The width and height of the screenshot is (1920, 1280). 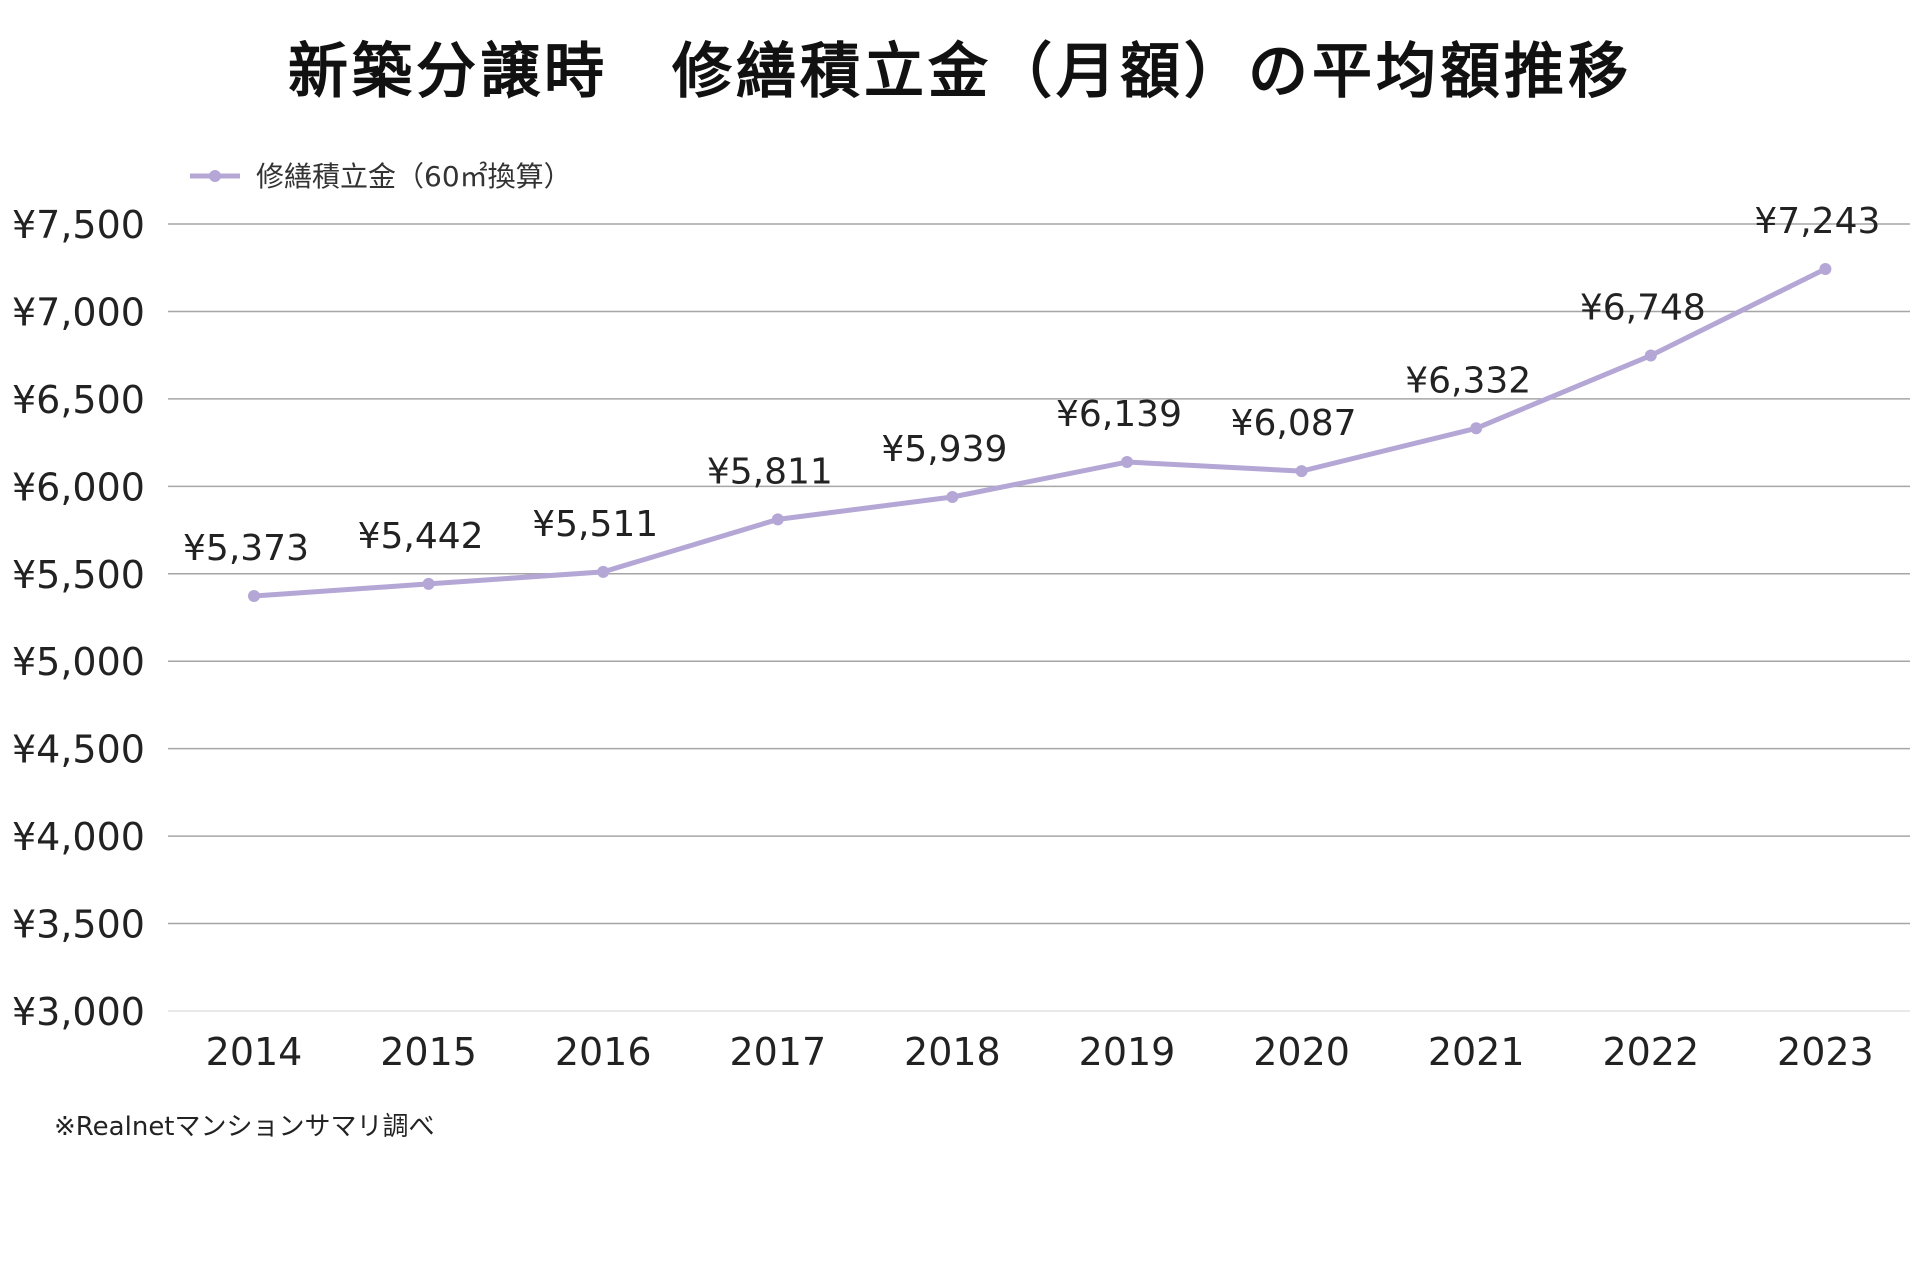 I want to click on footnote: ※Realnetマンションサマリ調べ, so click(x=244, y=1127).